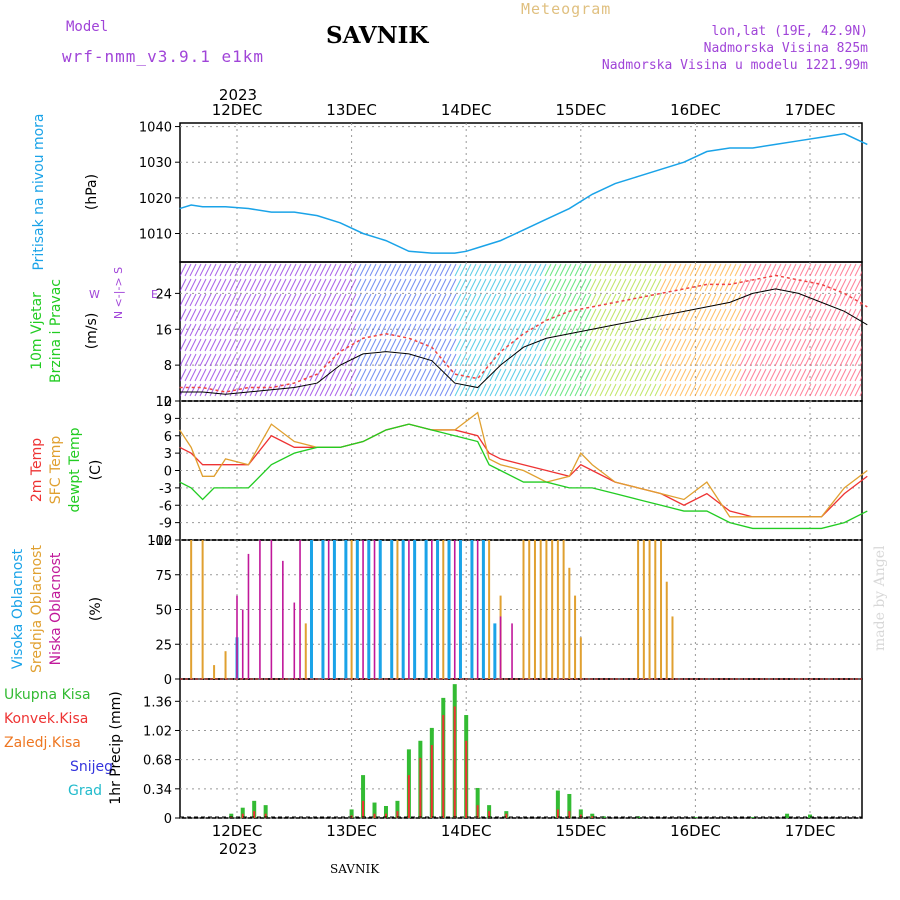 The height and width of the screenshot is (900, 900). I want to click on y-tick-label: 0, so click(168, 680).